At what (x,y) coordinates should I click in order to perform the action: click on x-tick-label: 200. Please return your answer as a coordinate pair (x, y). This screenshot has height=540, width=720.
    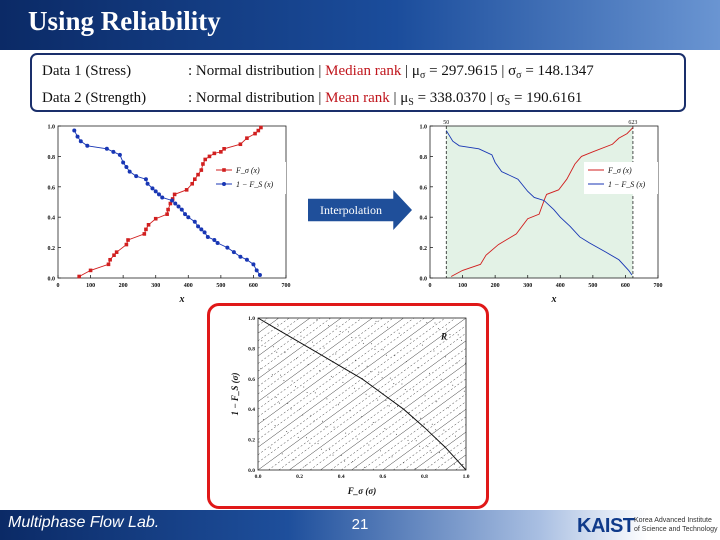
    Looking at the image, I should click on (123, 286).